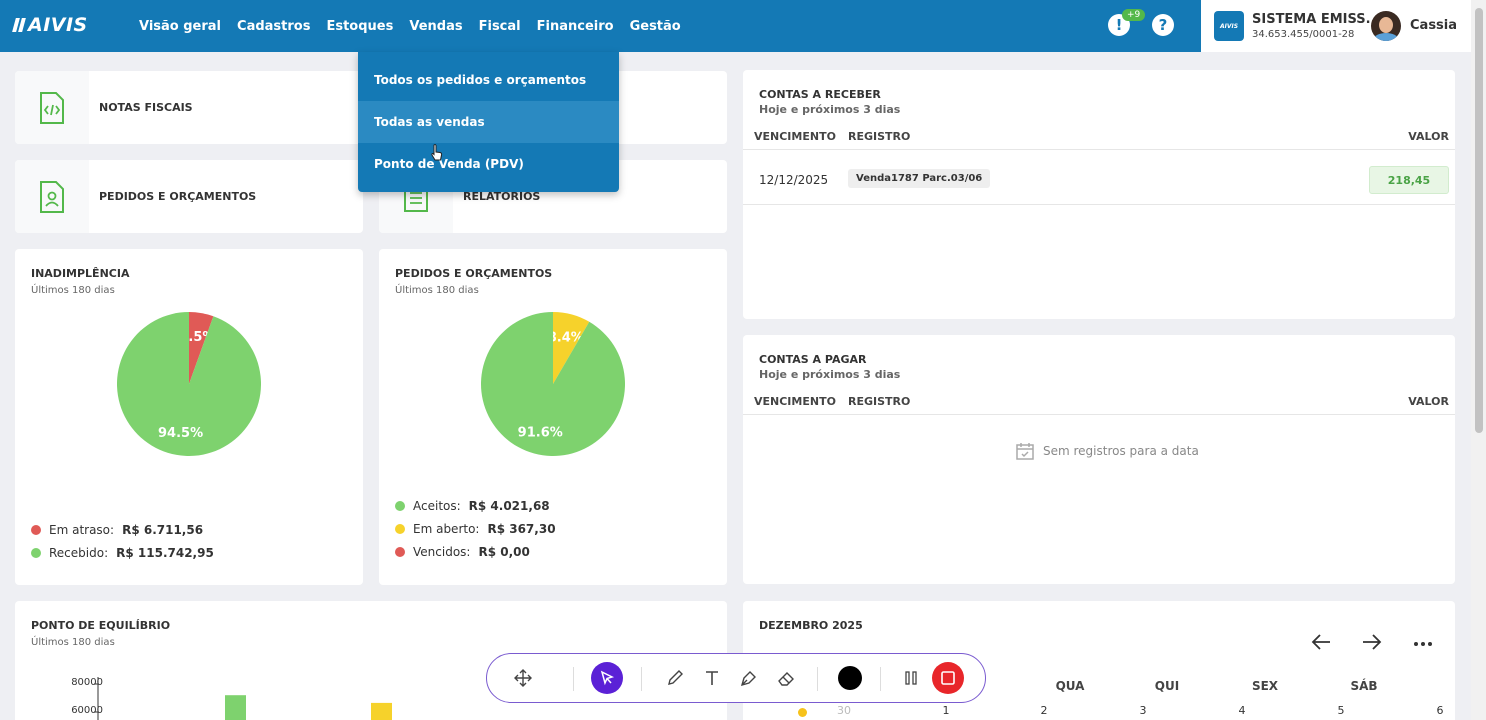  Describe the element at coordinates (1242, 710) in the screenshot. I see `calendar-day: 4` at that location.